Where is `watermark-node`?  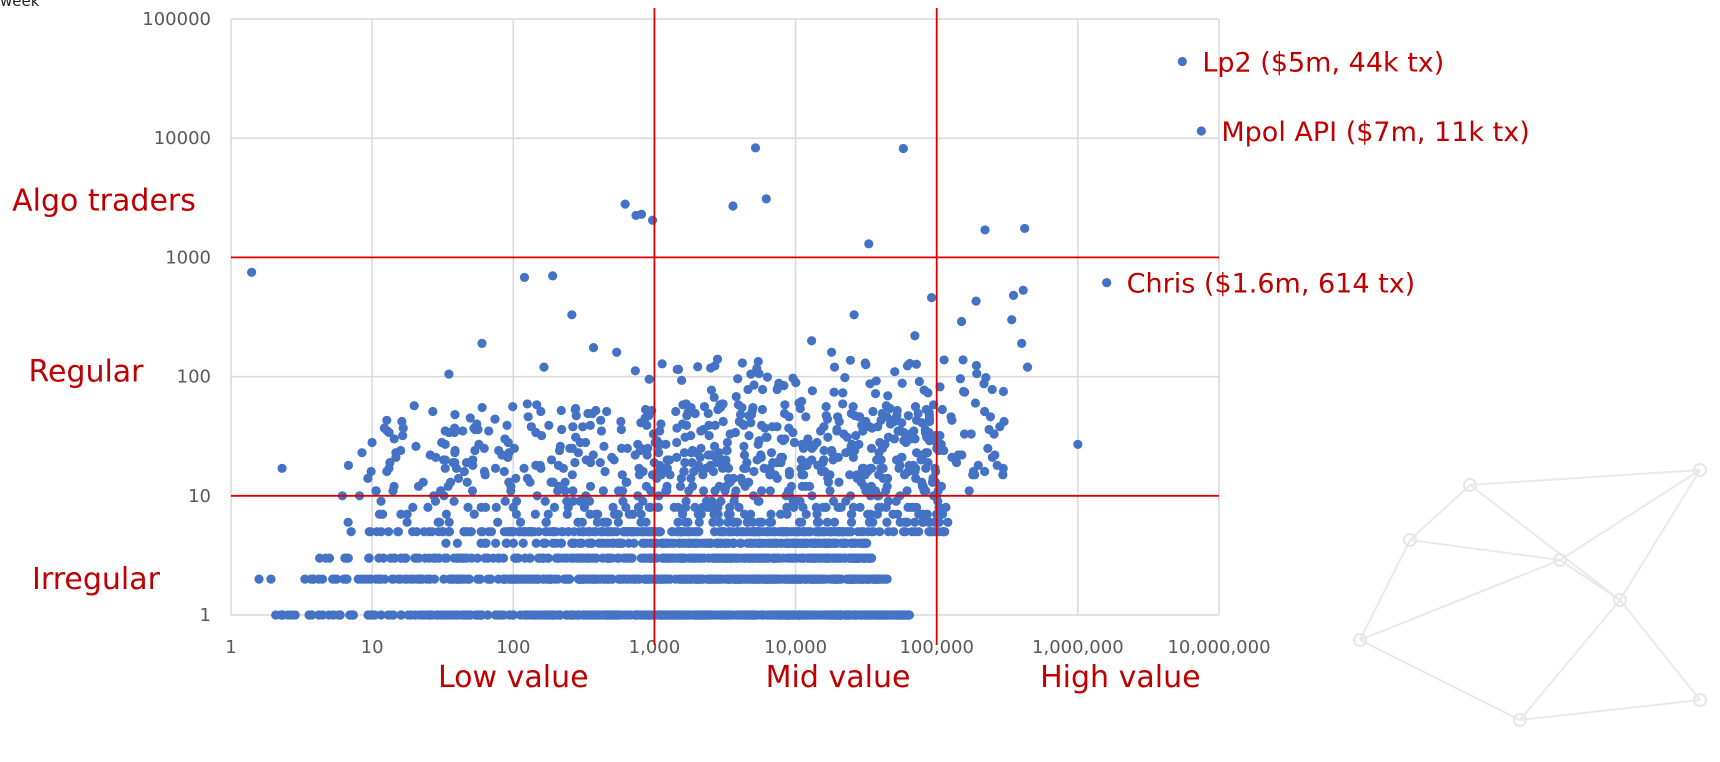
watermark-node is located at coordinates (1520, 720).